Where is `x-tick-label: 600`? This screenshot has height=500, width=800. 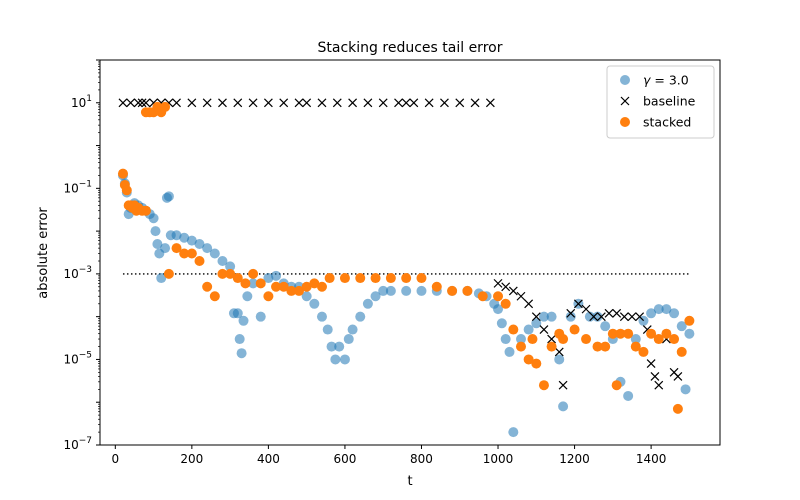 x-tick-label: 600 is located at coordinates (344, 459).